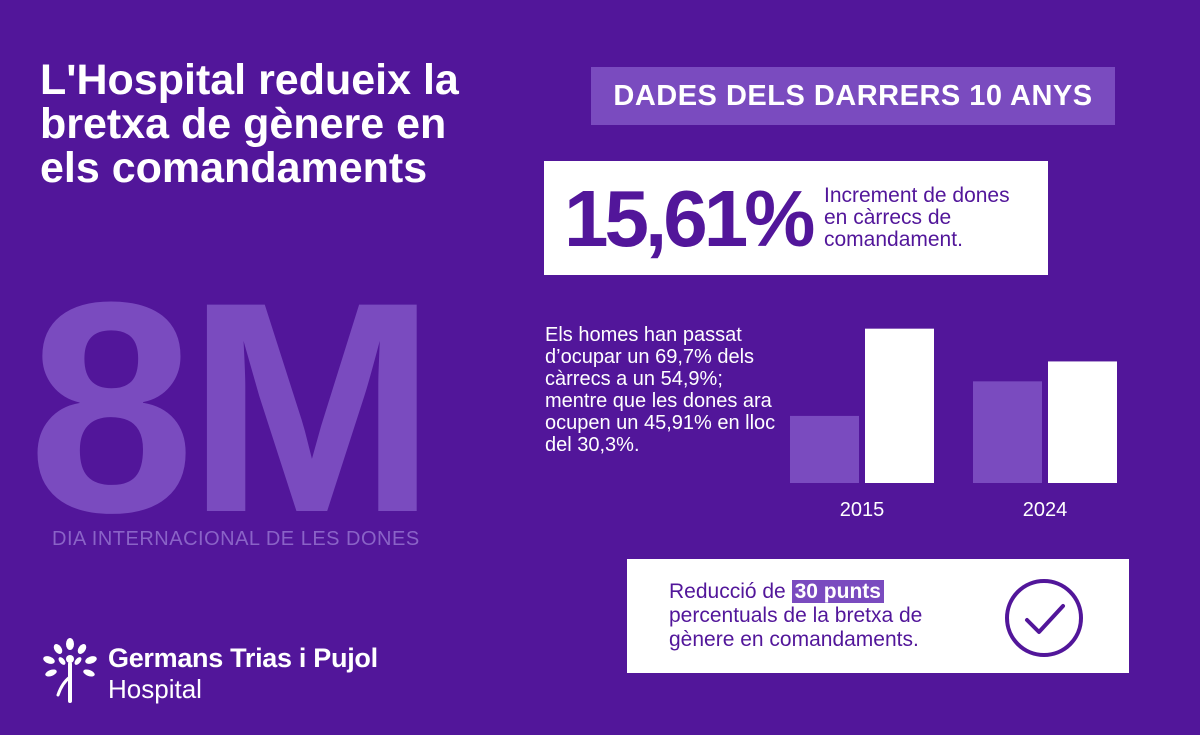  What do you see at coordinates (155, 689) in the screenshot?
I see `brand-subtitle: Hospital` at bounding box center [155, 689].